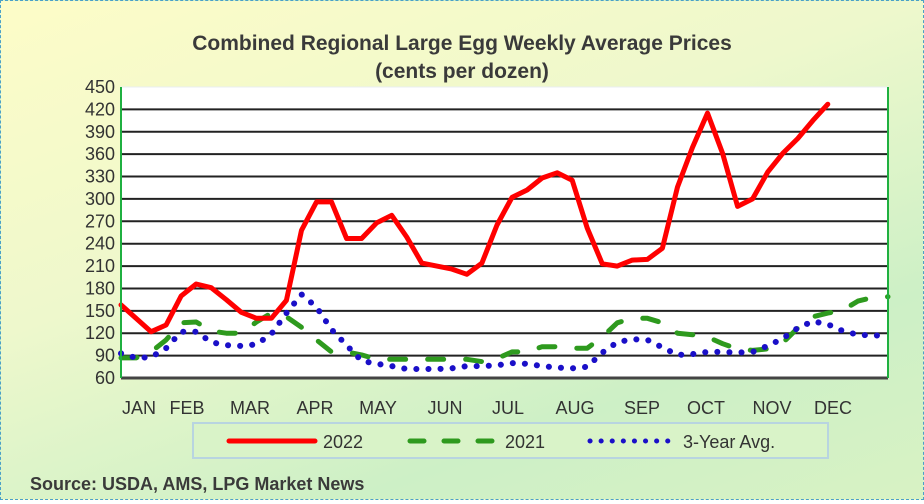 The image size is (924, 504). Describe the element at coordinates (100, 221) in the screenshot. I see `y-tick-label: 270` at that location.